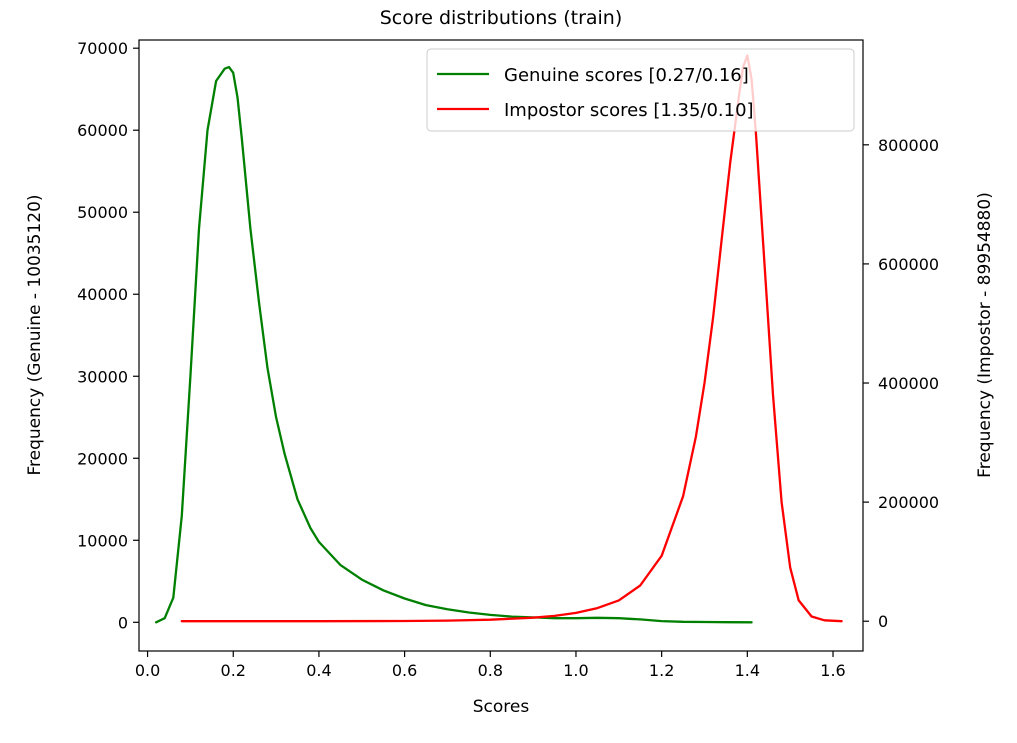 Image resolution: width=1017 pixels, height=743 pixels. What do you see at coordinates (318, 670) in the screenshot?
I see `x-tick-label: 0.4` at bounding box center [318, 670].